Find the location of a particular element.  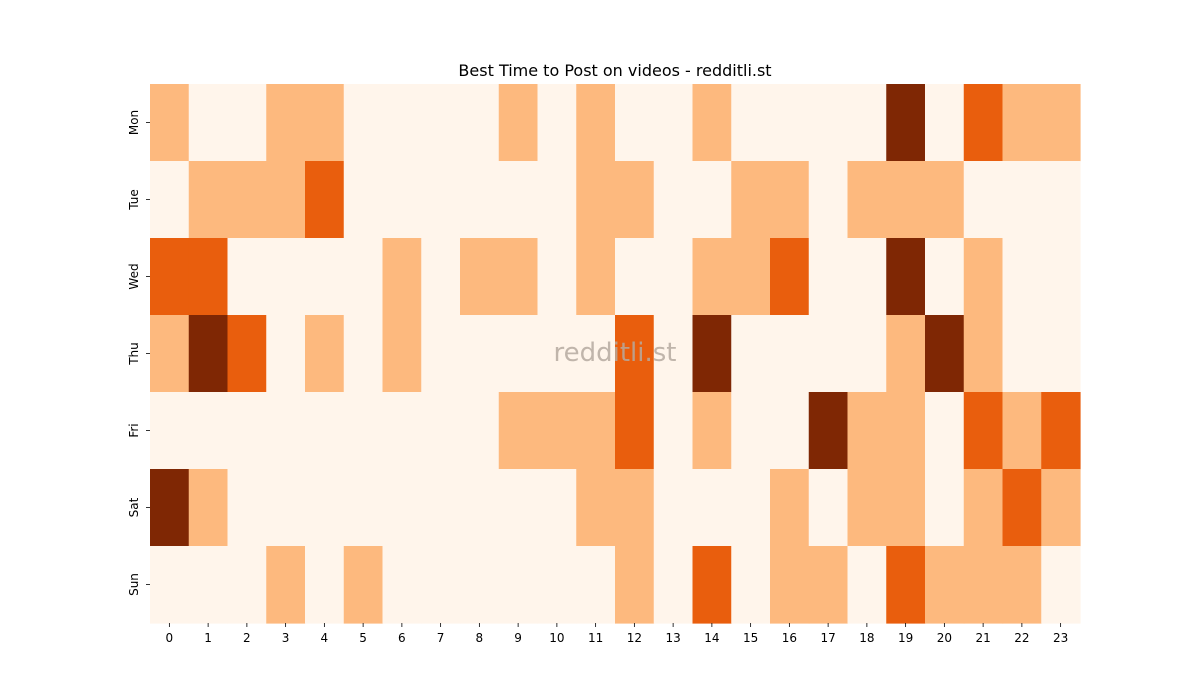

watermark: redditli.st is located at coordinates (615, 353).